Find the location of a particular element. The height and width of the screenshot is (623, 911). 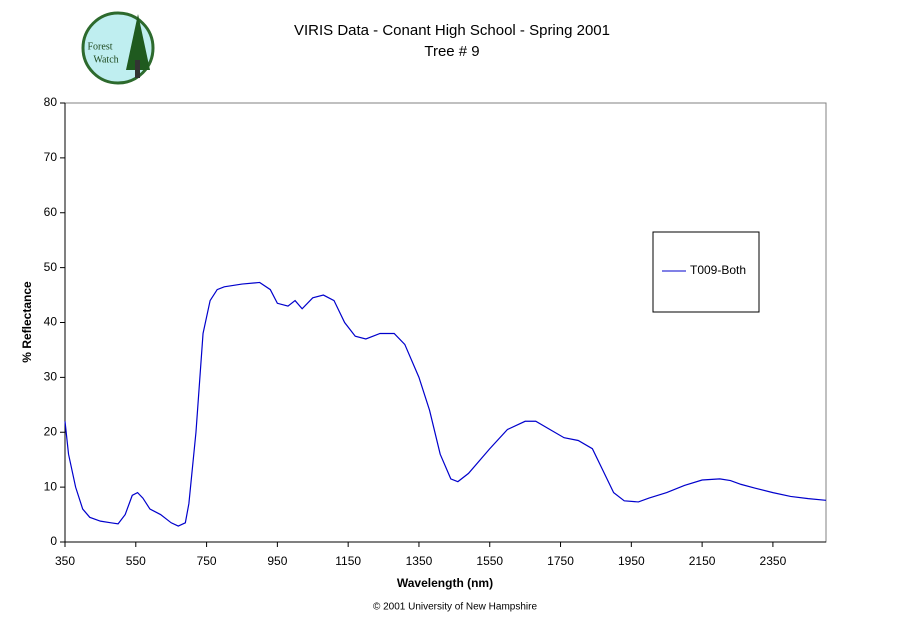

x-tick-label: 750 is located at coordinates (207, 561).